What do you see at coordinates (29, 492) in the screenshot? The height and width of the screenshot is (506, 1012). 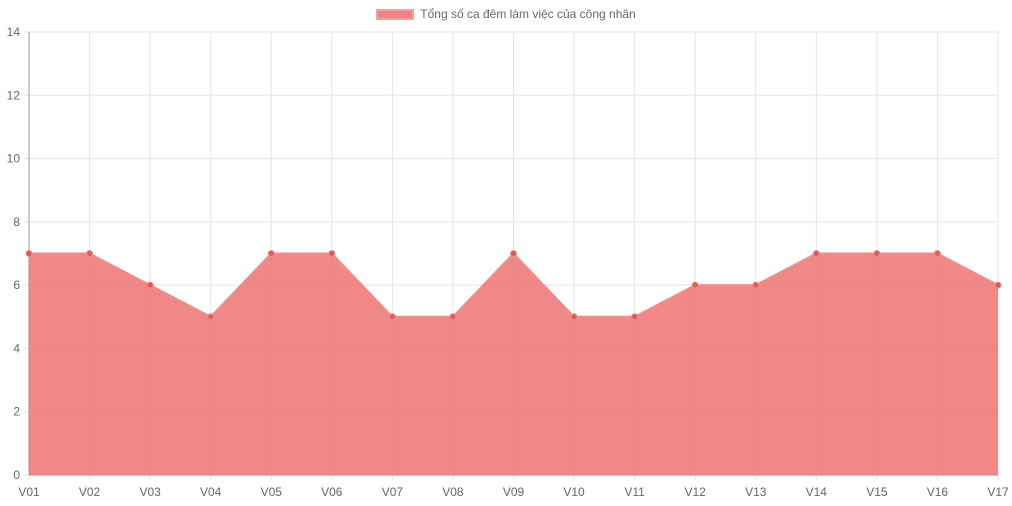 I see `x-tick-label: V01` at bounding box center [29, 492].